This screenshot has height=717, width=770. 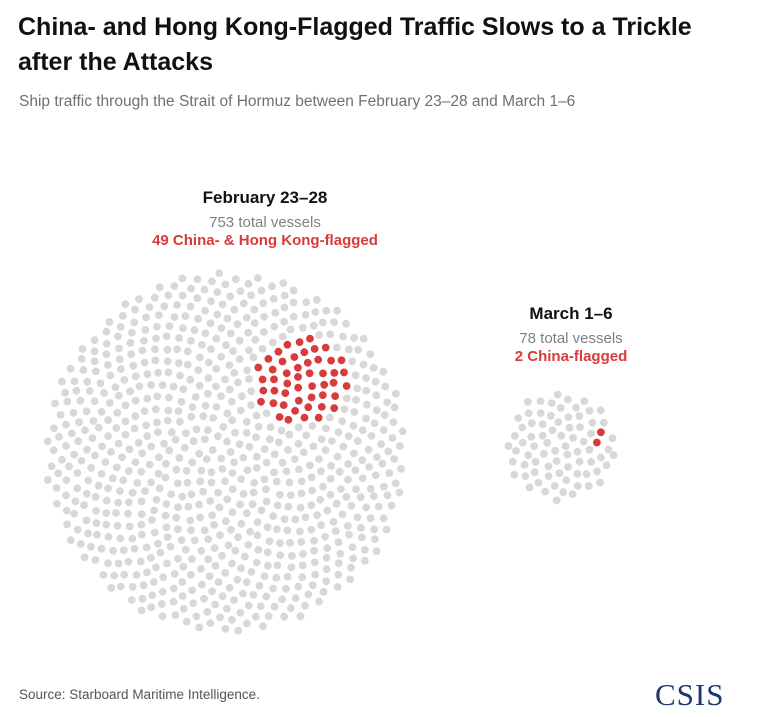 What do you see at coordinates (690, 694) in the screenshot?
I see `csis-logo: CSIS` at bounding box center [690, 694].